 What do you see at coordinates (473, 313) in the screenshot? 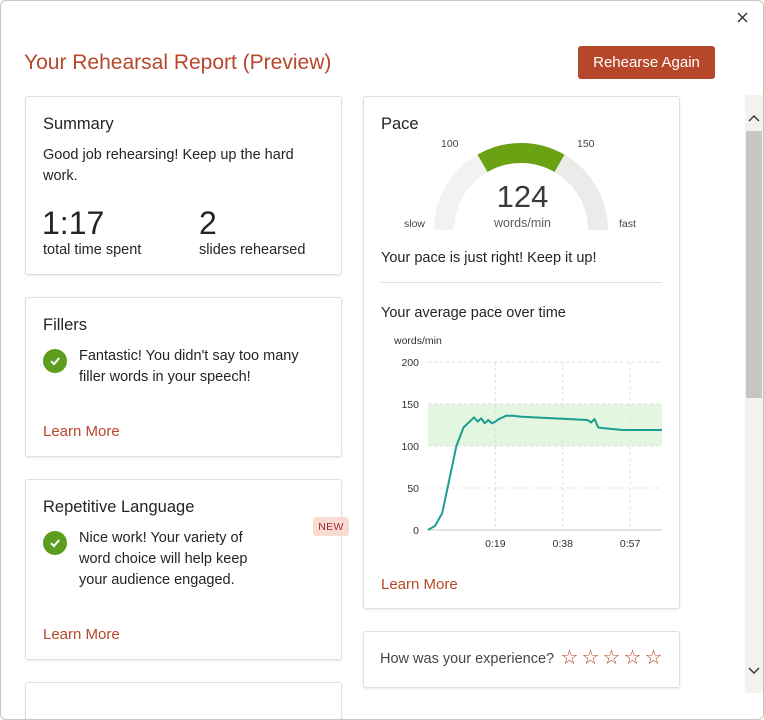
I see `pace-chart-title: Your average pace over time` at bounding box center [473, 313].